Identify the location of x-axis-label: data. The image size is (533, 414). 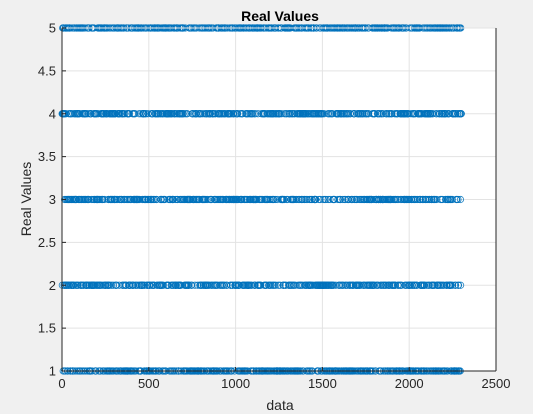
(279, 405).